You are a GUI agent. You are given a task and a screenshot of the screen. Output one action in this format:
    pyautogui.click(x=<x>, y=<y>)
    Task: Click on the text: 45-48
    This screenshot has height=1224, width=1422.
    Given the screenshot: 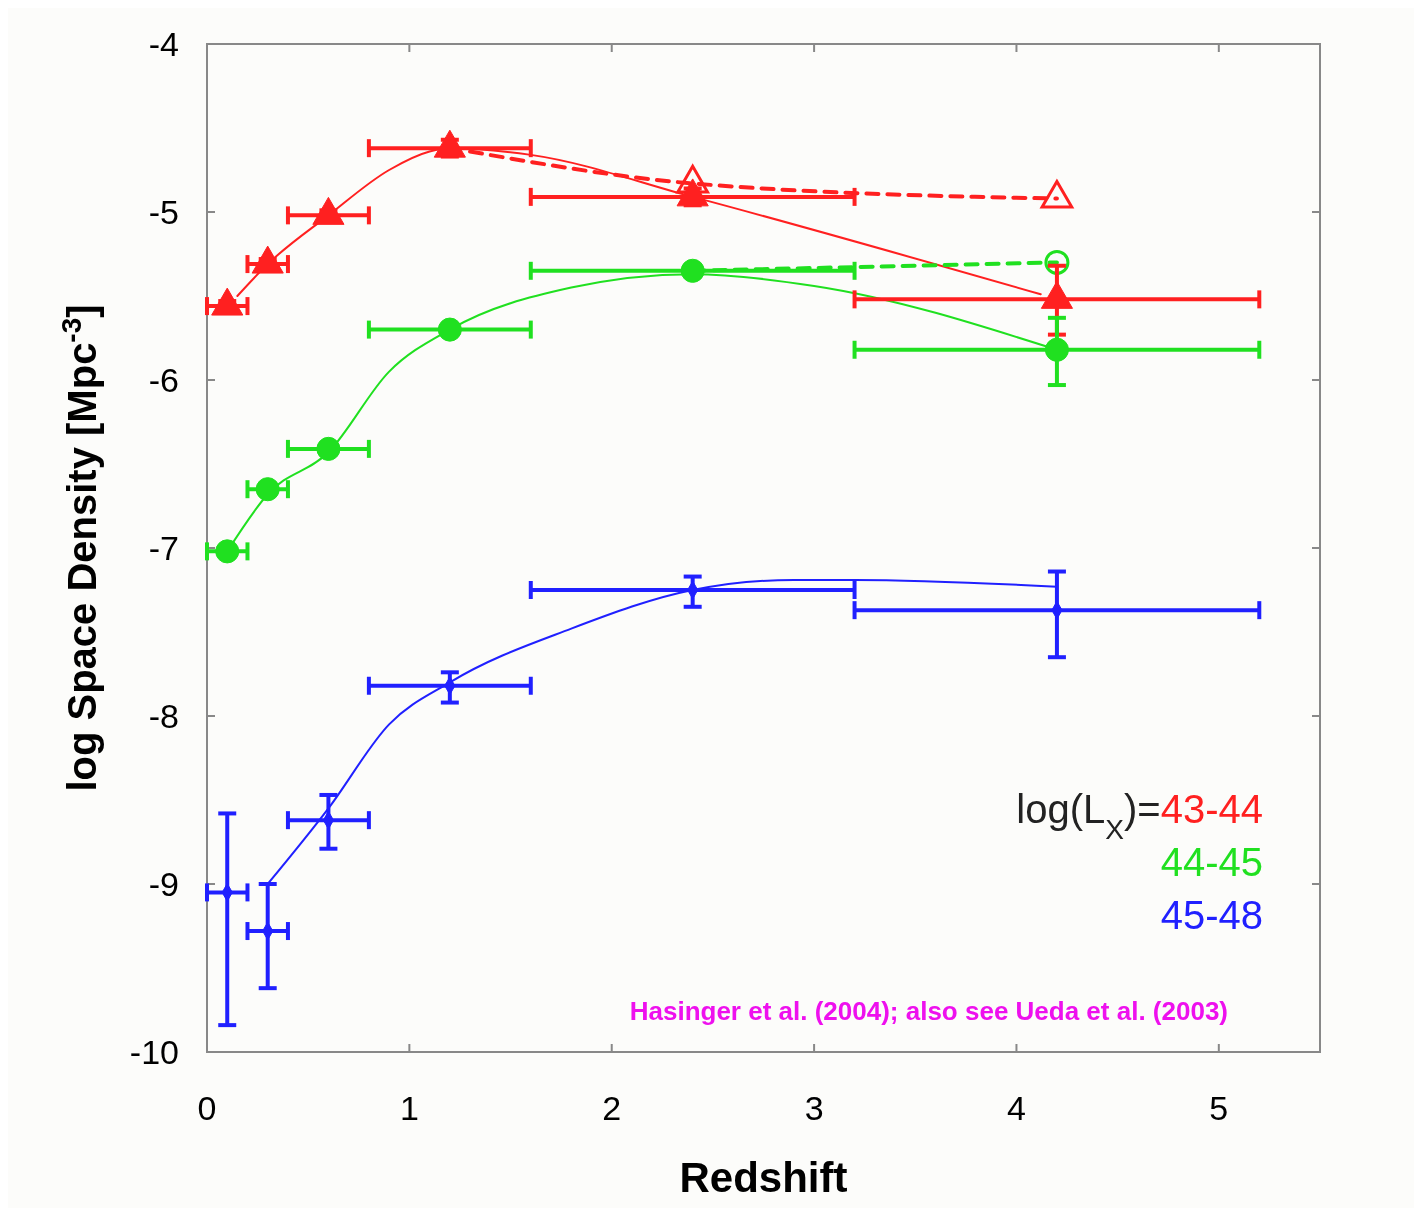 What is the action you would take?
    pyautogui.click(x=1211, y=915)
    